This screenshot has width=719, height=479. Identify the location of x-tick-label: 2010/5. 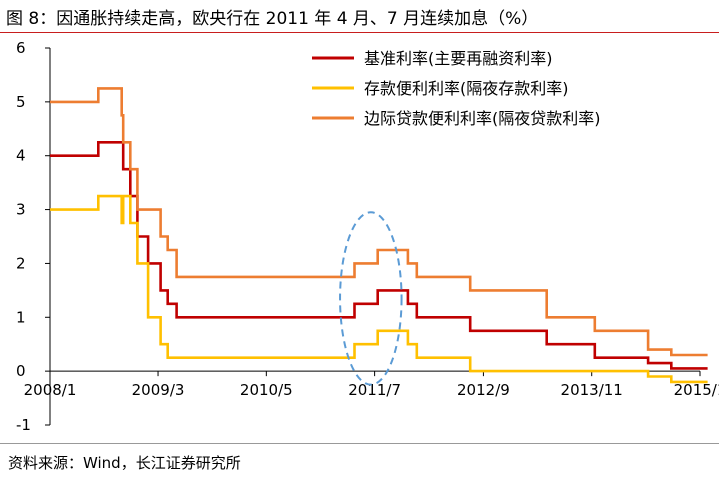
(266, 390).